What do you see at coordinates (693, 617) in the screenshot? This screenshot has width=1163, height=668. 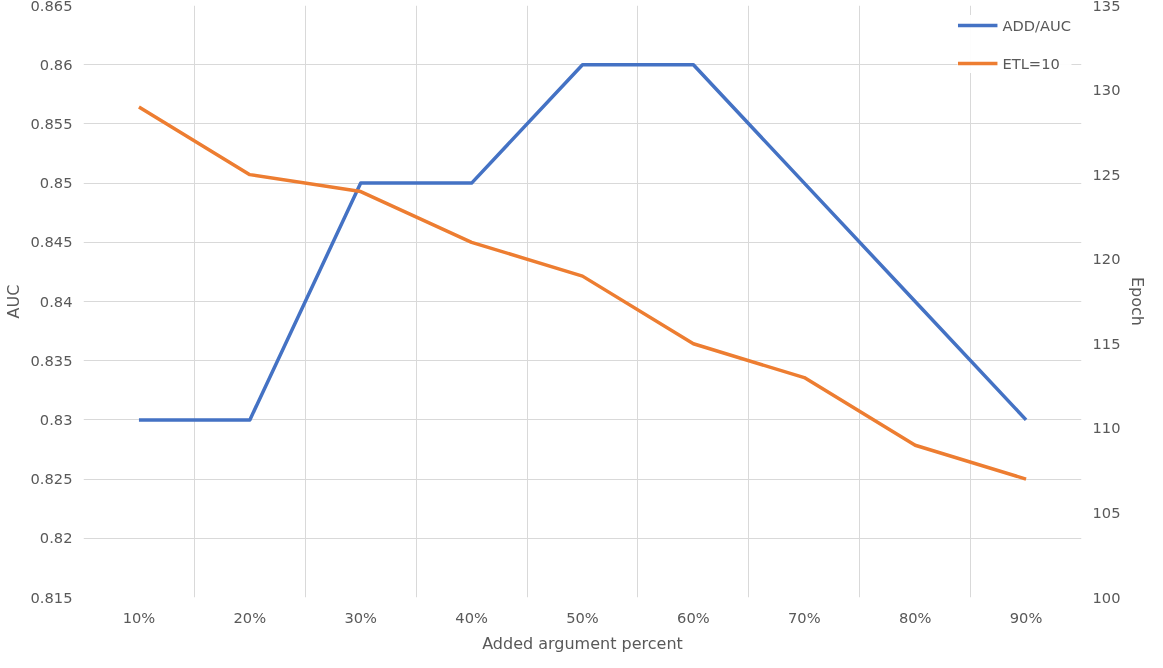 I see `x-tick-label: 60%` at bounding box center [693, 617].